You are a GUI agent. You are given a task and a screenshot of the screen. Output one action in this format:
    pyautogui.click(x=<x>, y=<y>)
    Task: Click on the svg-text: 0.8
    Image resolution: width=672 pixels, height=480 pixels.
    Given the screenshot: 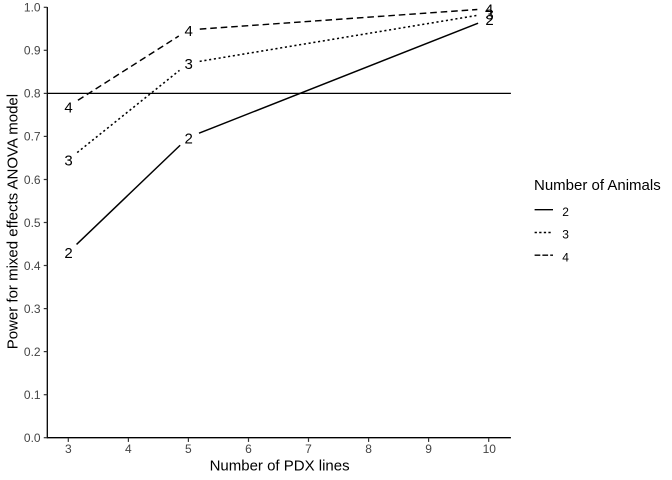 What is the action you would take?
    pyautogui.click(x=32, y=94)
    